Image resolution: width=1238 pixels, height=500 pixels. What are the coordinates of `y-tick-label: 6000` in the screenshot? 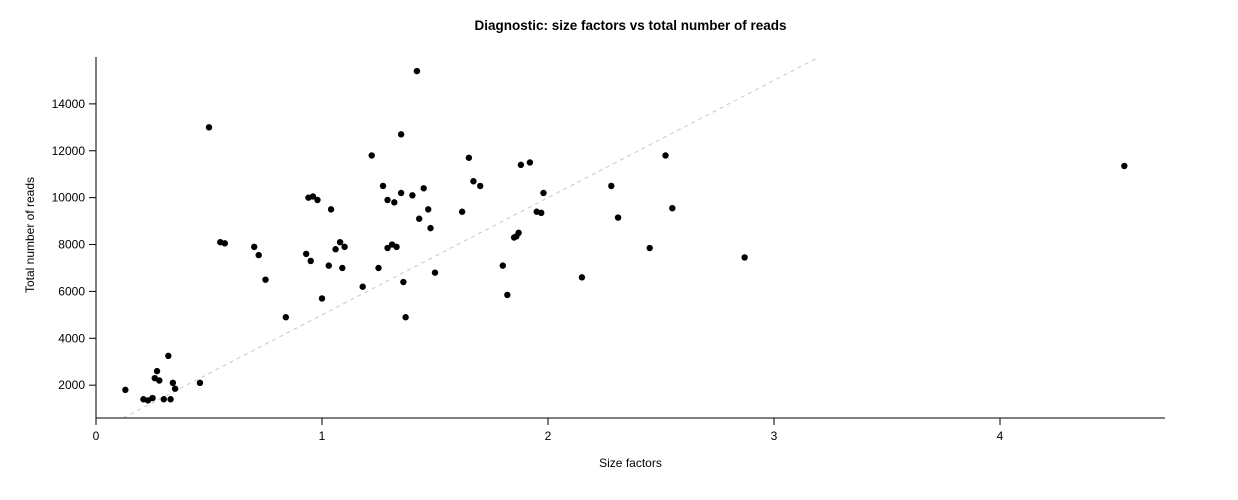 It's located at (71, 291).